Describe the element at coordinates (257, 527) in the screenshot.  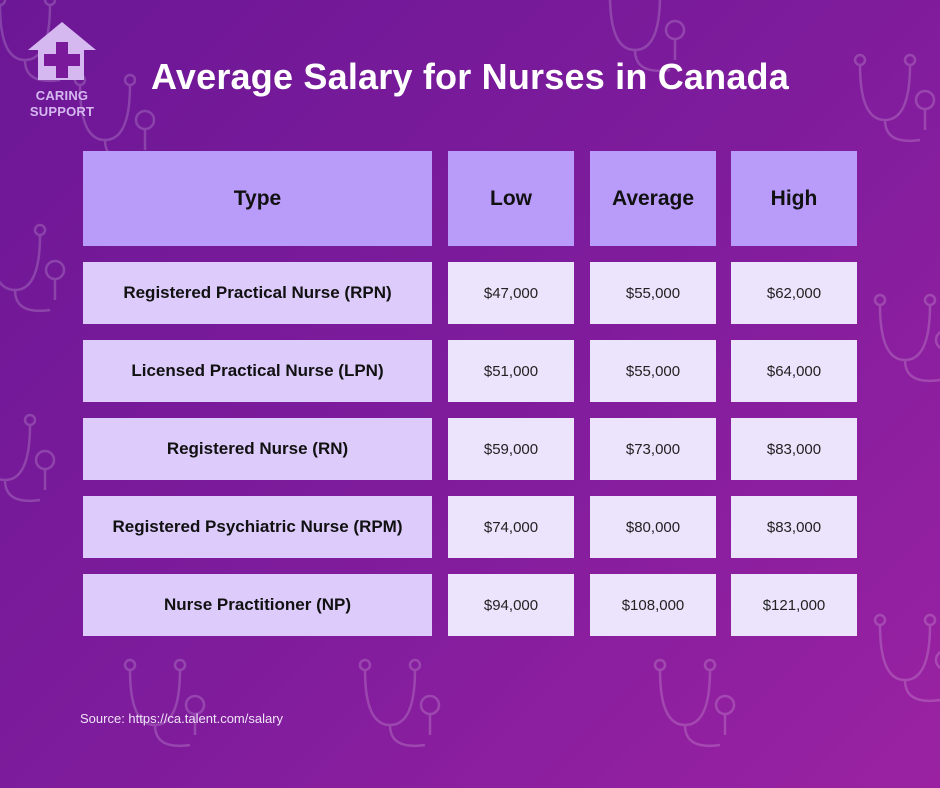
I see `table-cell-type: Registered Psychiatric Nurse (RPM)` at that location.